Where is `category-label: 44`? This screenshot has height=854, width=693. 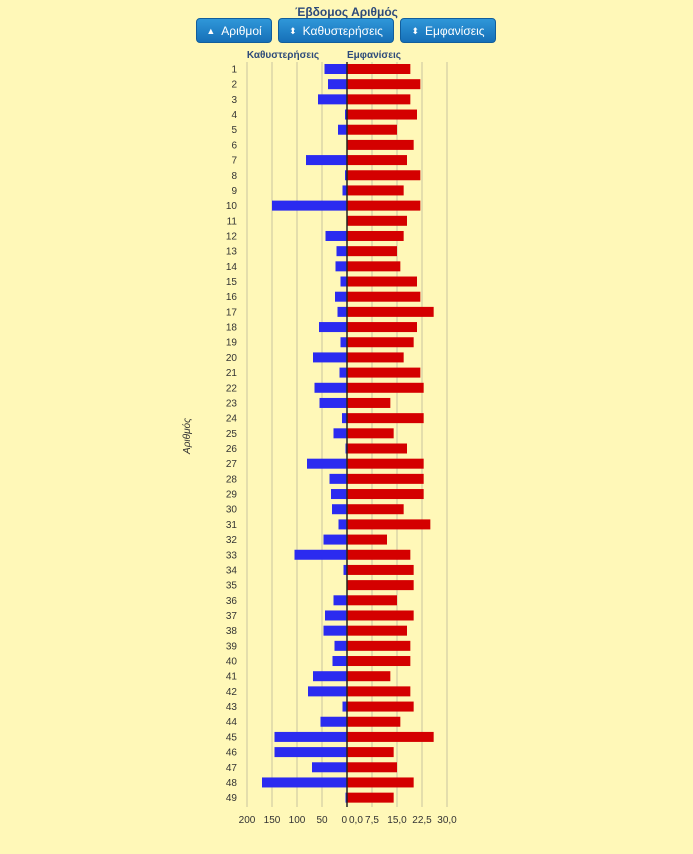
category-label: 44 is located at coordinates (232, 722).